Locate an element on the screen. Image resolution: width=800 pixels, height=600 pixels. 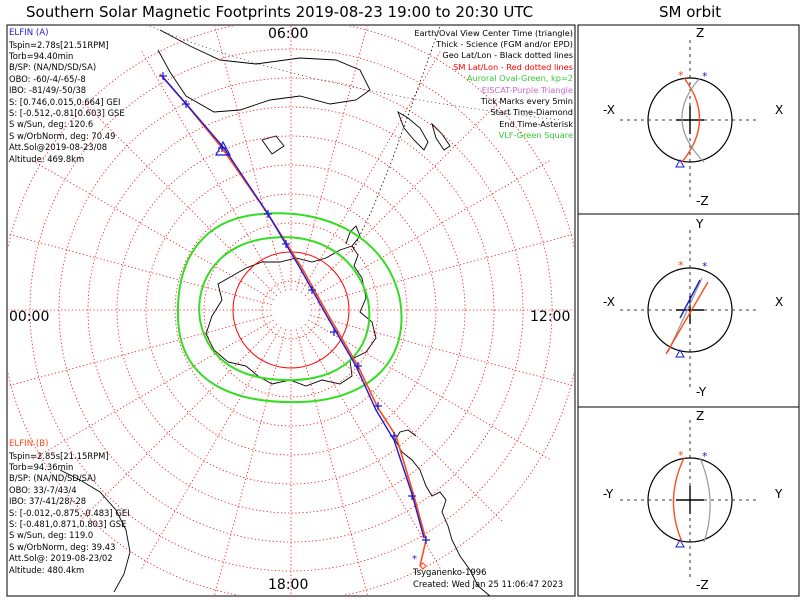
auroral-oval is located at coordinates (289, 308).